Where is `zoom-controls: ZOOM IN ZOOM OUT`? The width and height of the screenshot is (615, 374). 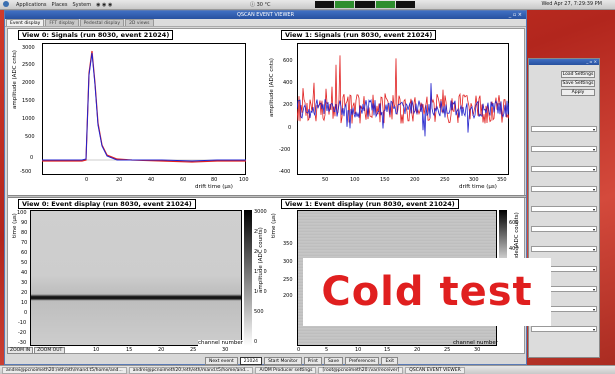
zoom-controls: ZOOM IN ZOOM OUT is located at coordinates (36, 350).